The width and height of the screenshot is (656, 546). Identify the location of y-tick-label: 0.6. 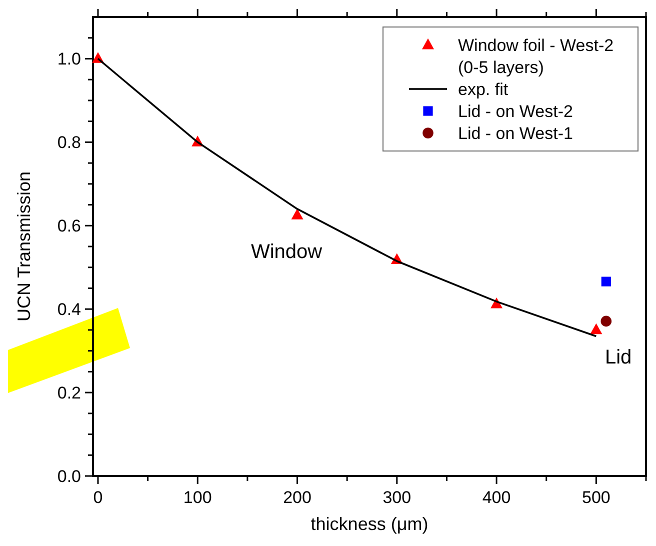
(69, 226).